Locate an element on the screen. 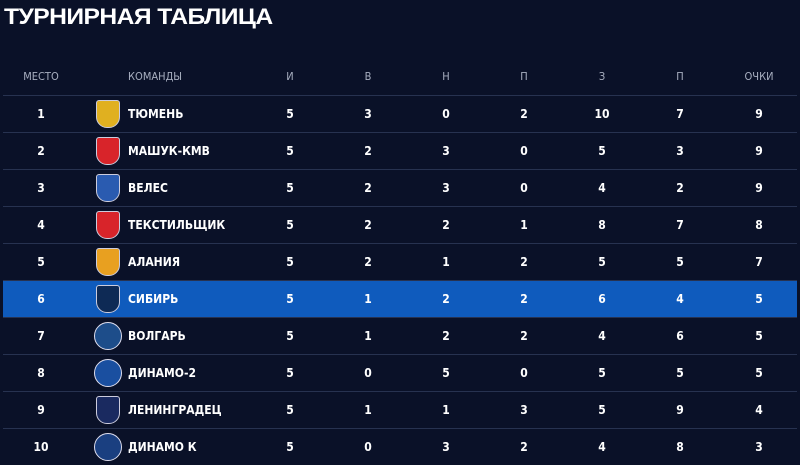 This screenshot has width=800, height=465. cell-place: 10 is located at coordinates (41, 447).